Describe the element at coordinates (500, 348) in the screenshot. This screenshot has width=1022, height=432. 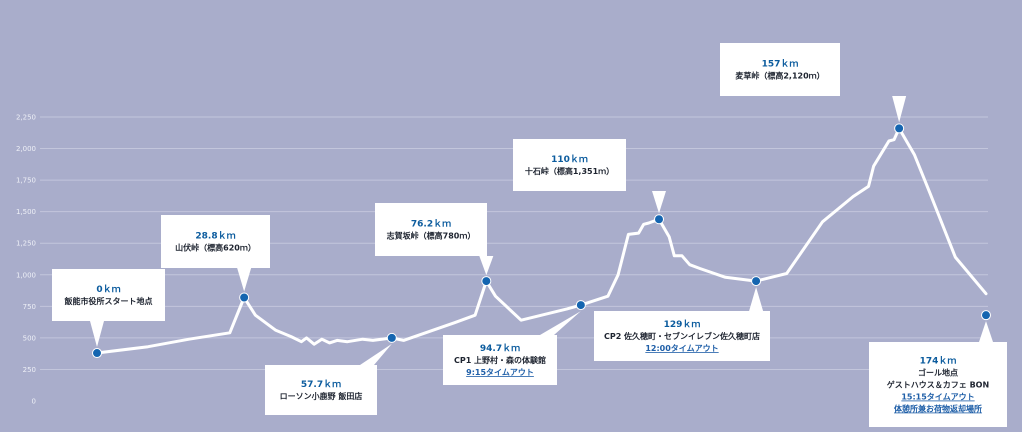
I see `callout-distance: 94.7ｋｍ` at that location.